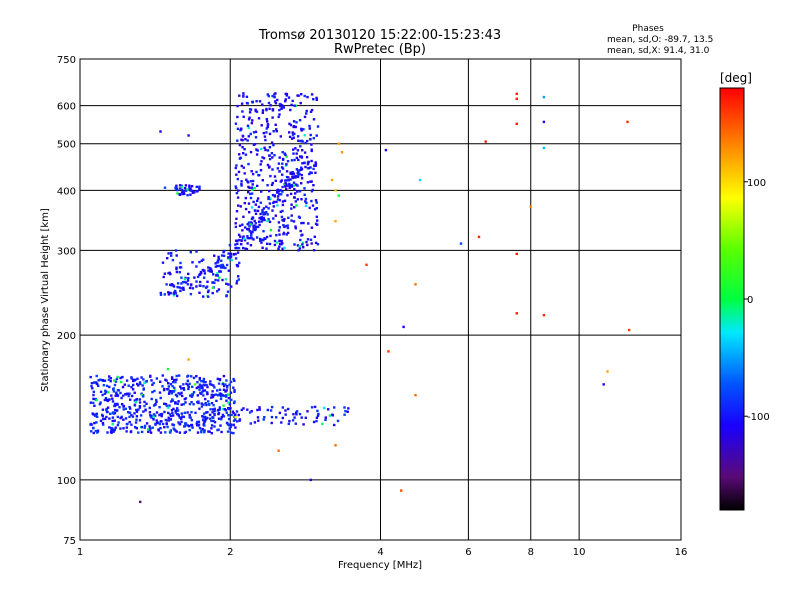 The image size is (800, 600). What do you see at coordinates (66, 145) in the screenshot?
I see `y-tick-label: 500` at bounding box center [66, 145].